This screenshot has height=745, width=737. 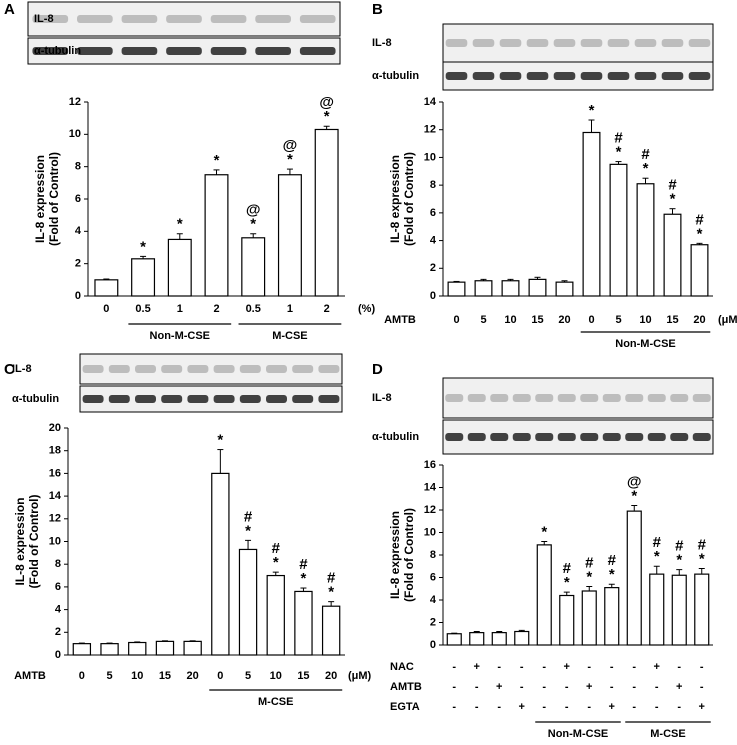 I want to click on y-tick-label: 6, so click(x=433, y=213).